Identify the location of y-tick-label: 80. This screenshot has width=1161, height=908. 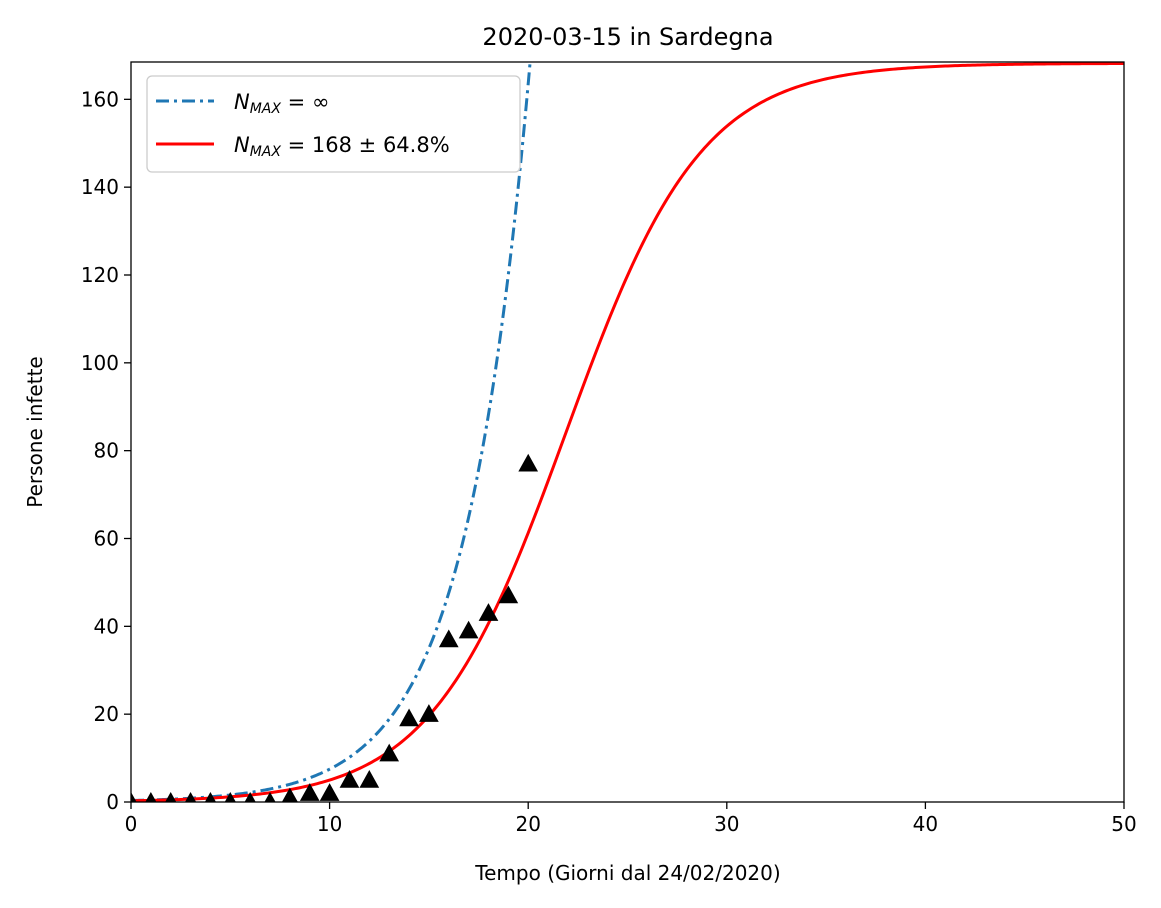
(106, 451).